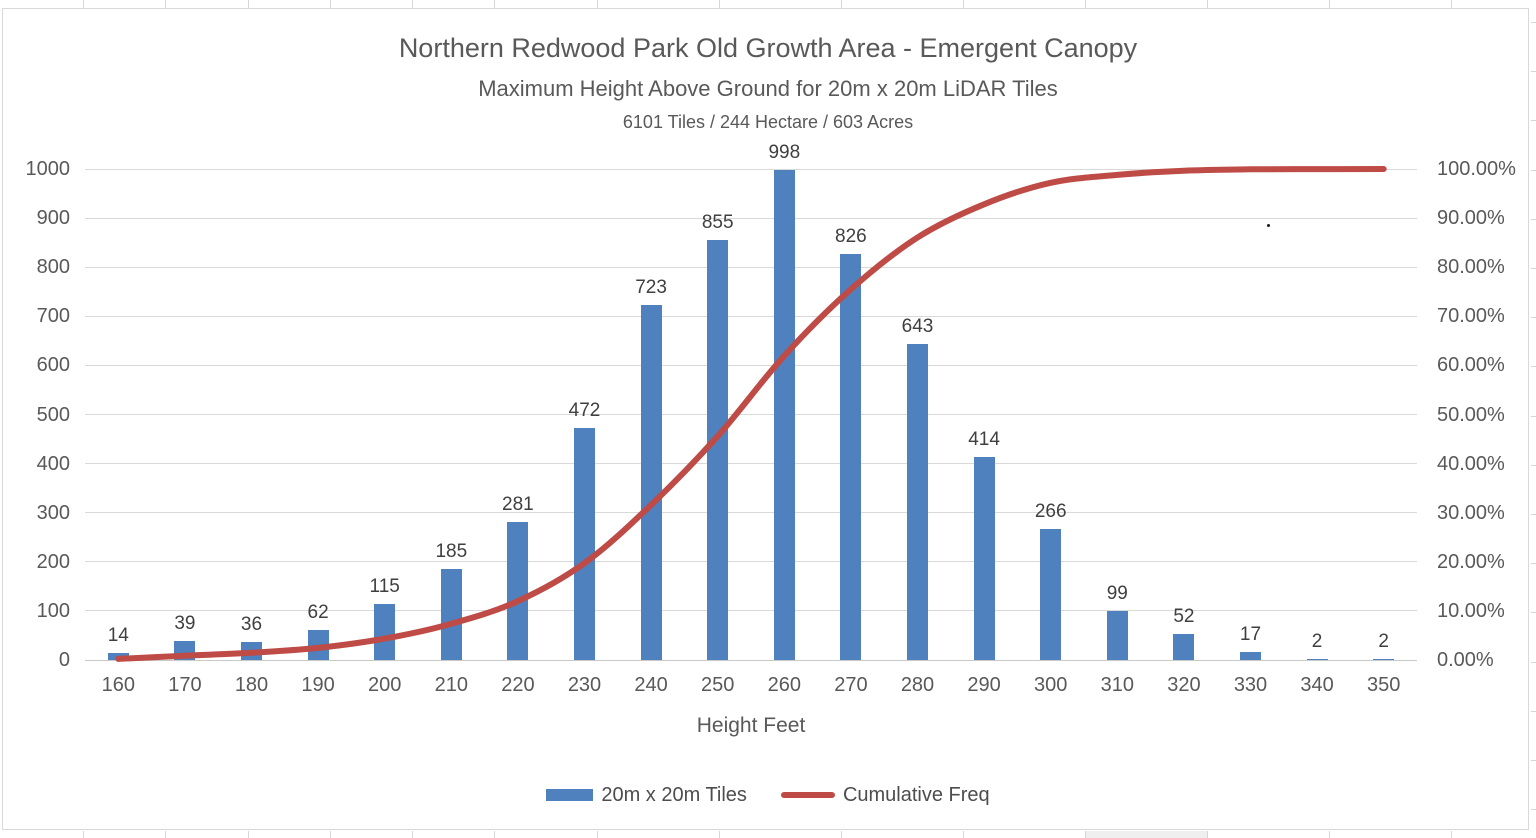 The image size is (1536, 838). What do you see at coordinates (751, 725) in the screenshot?
I see `x-axis-title: Height Feet` at bounding box center [751, 725].